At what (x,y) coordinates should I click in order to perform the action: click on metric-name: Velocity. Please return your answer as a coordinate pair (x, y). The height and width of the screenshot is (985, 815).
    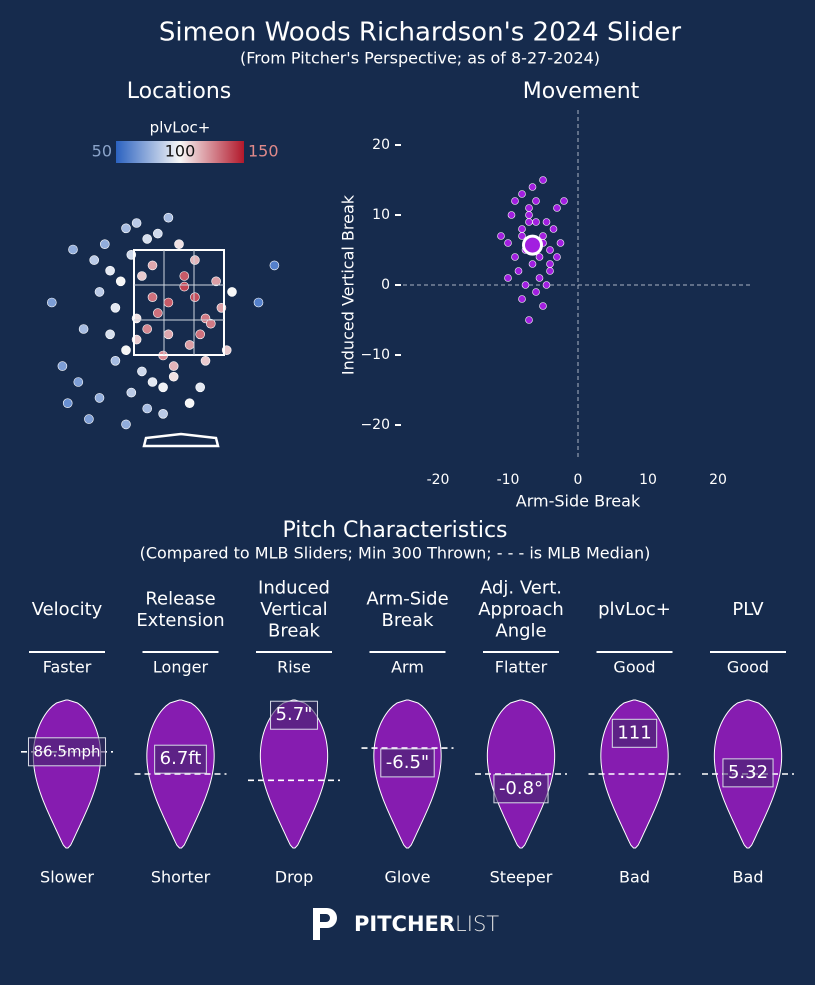
    Looking at the image, I should click on (67, 609).